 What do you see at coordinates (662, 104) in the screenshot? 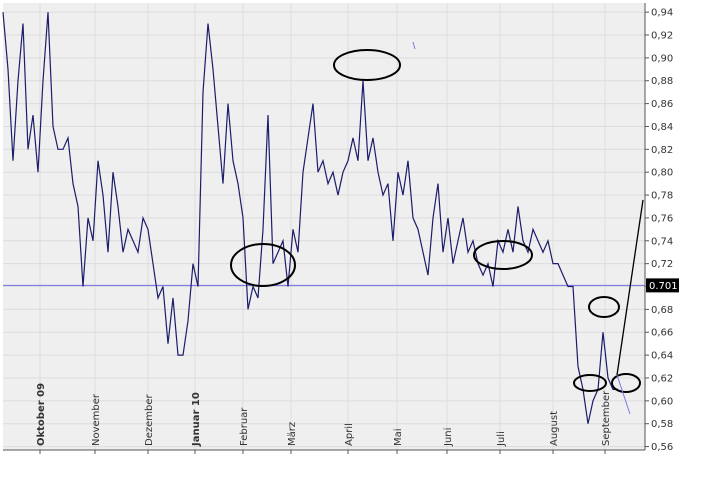
I see `y-tick-label: 0,86` at bounding box center [662, 104].